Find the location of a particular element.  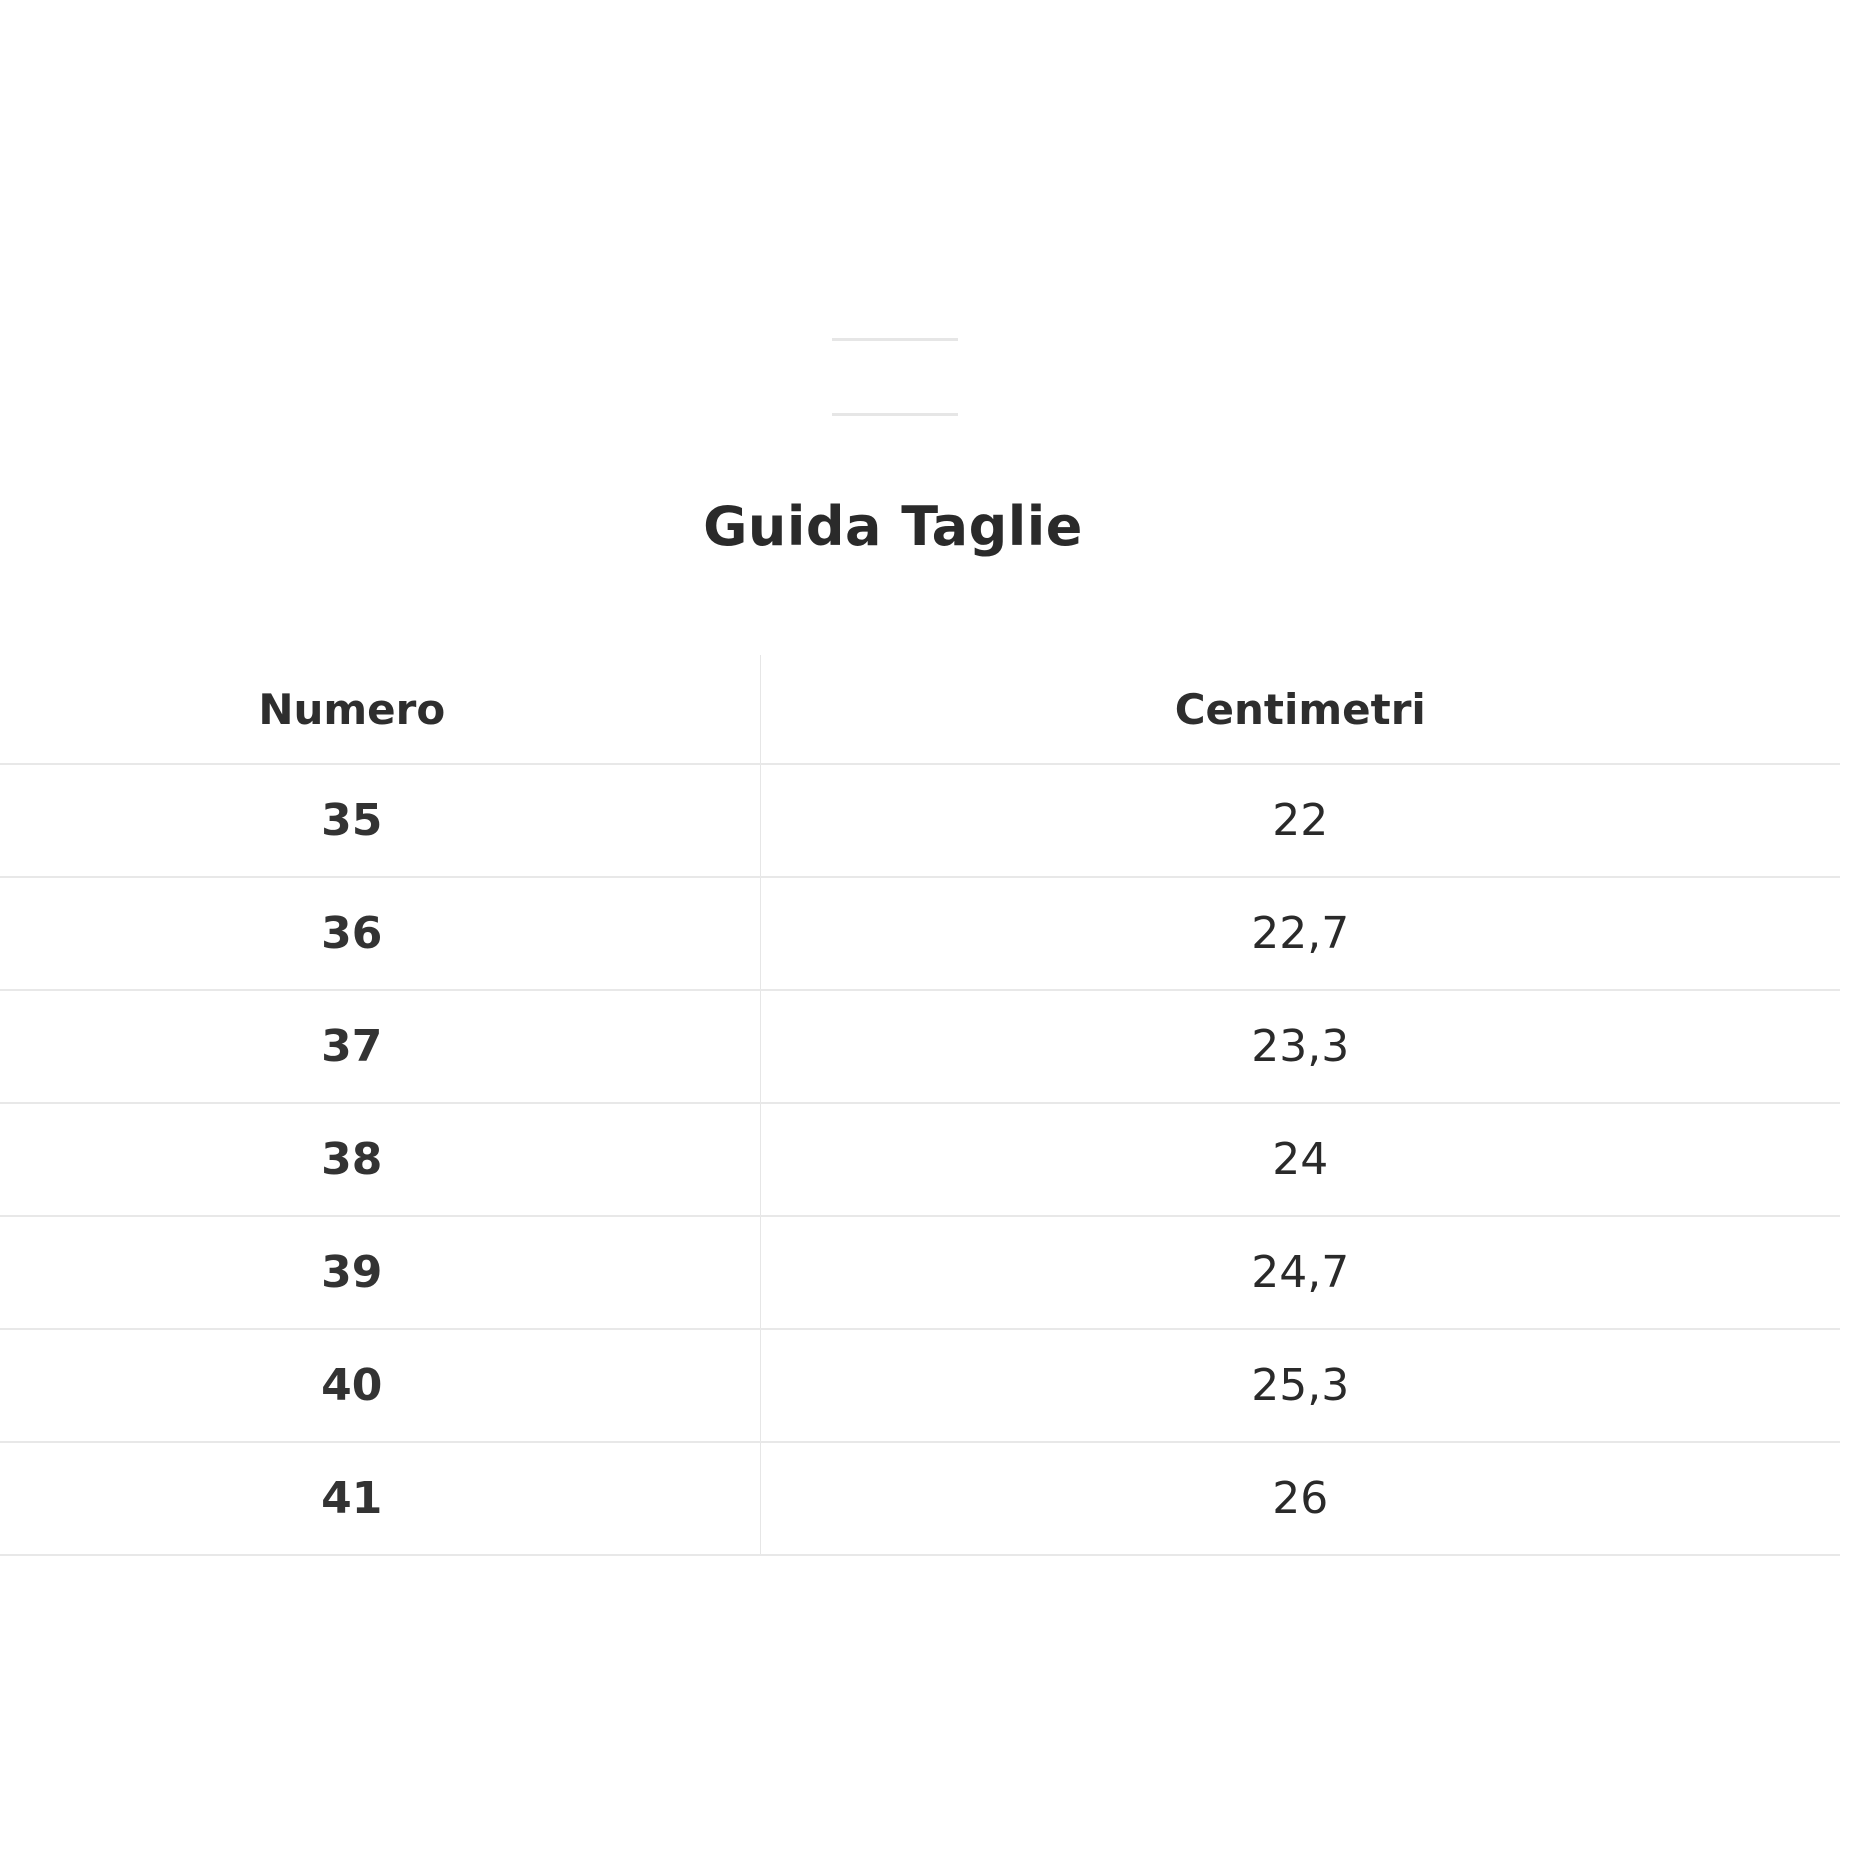

size-centimeters: 23,3 is located at coordinates (1300, 1047).